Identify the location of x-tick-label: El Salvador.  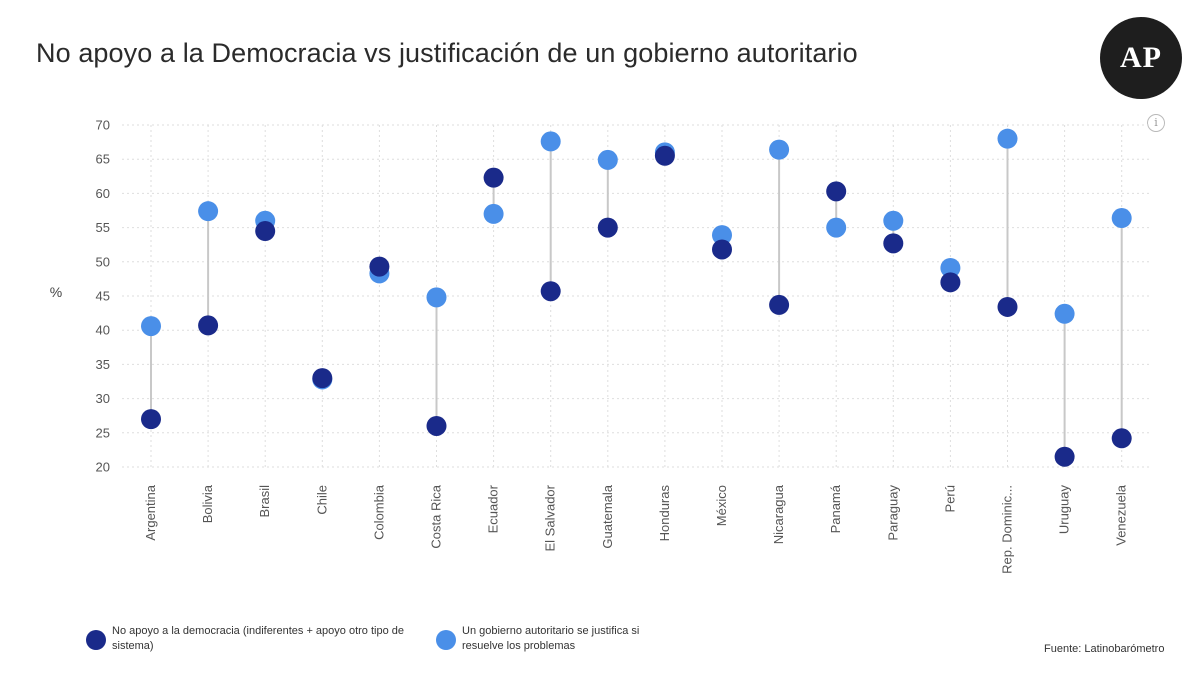
(550, 517).